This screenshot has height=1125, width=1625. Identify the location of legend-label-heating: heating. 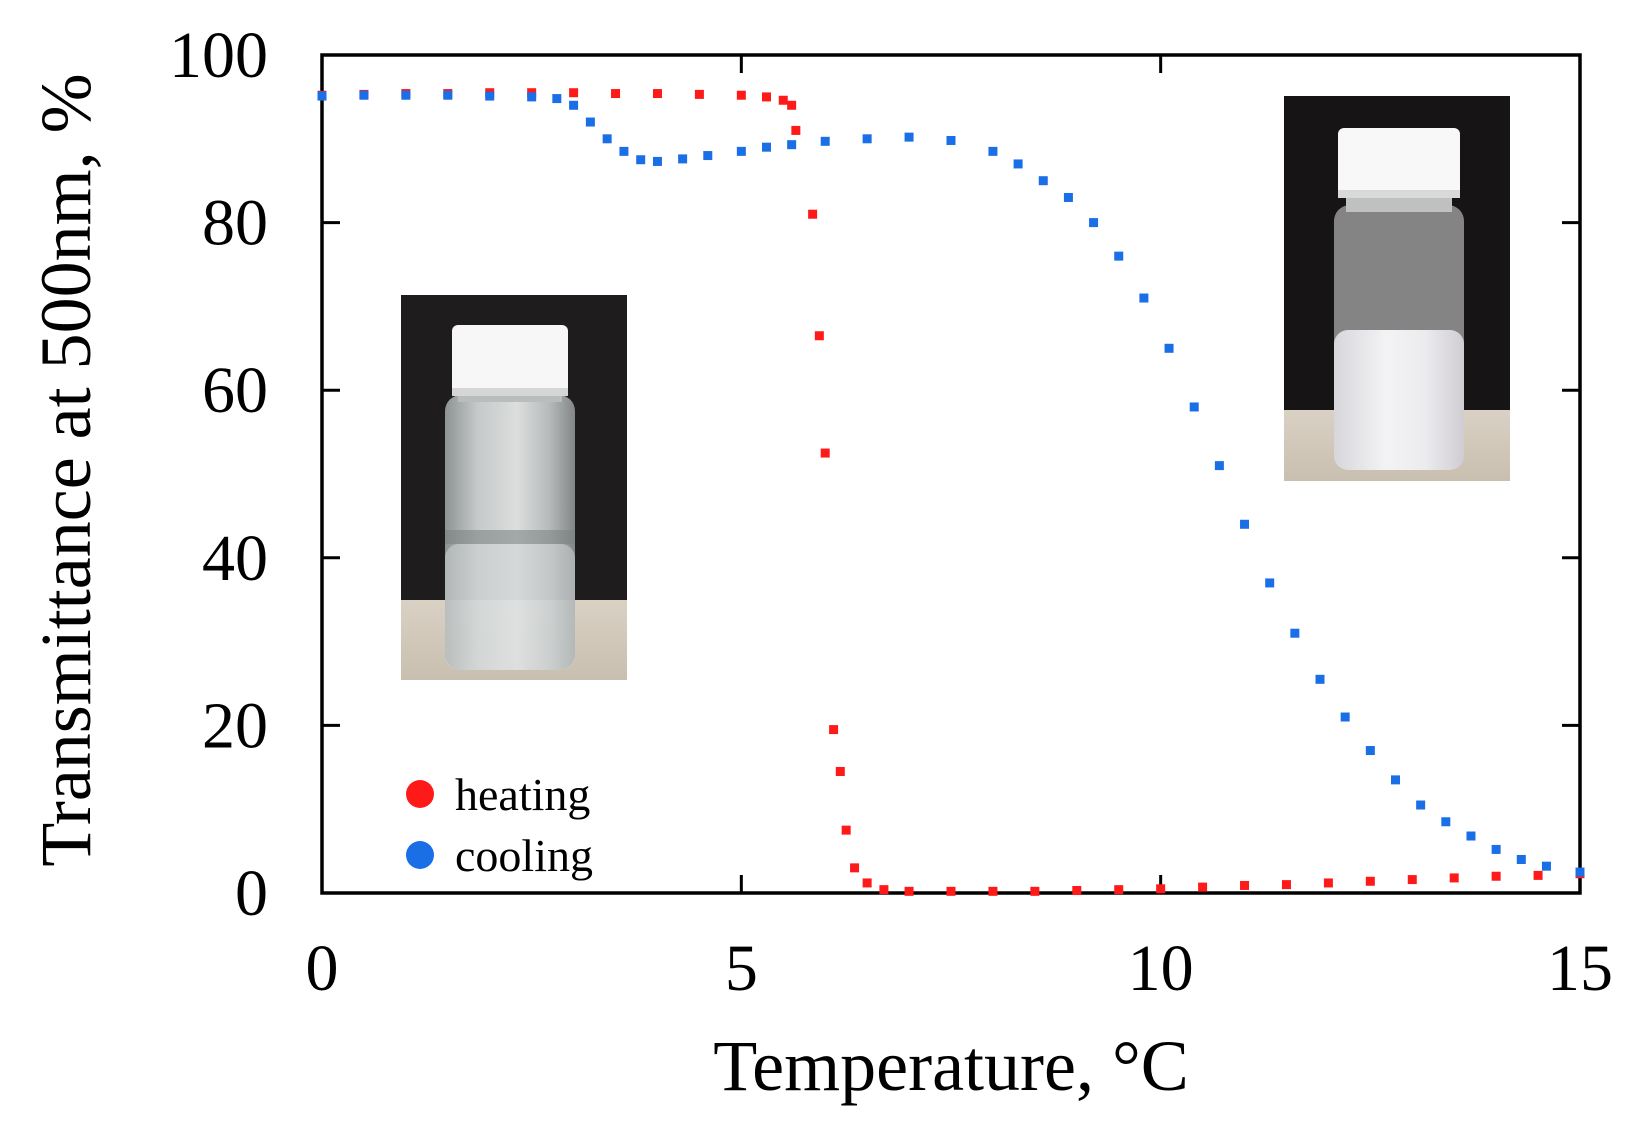
(522, 794).